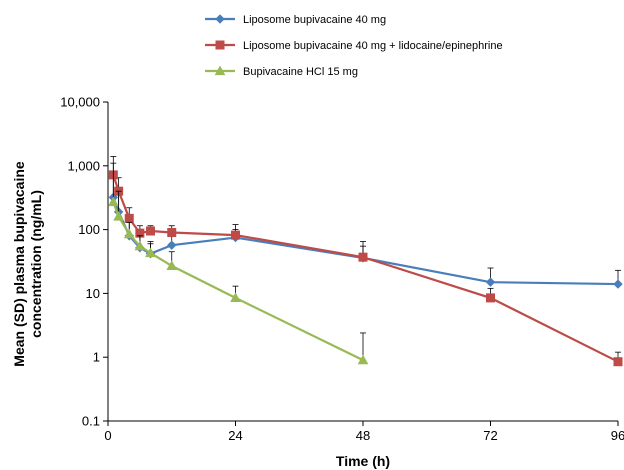 The width and height of the screenshot is (624, 470). I want to click on legend-label: Bupivacaine HCl 15 mg, so click(300, 72).